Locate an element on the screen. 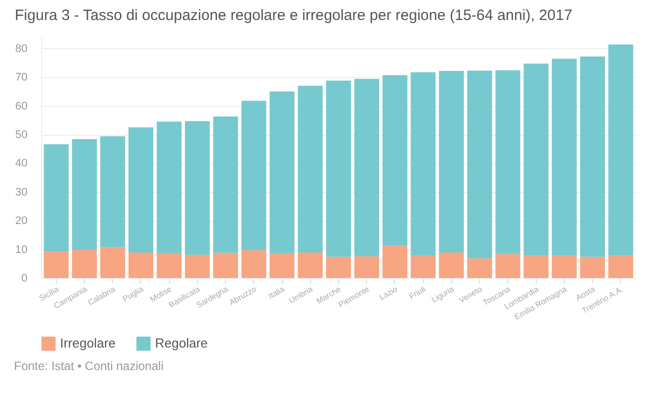 The height and width of the screenshot is (395, 650). y-tick-label: 30 is located at coordinates (21, 192).